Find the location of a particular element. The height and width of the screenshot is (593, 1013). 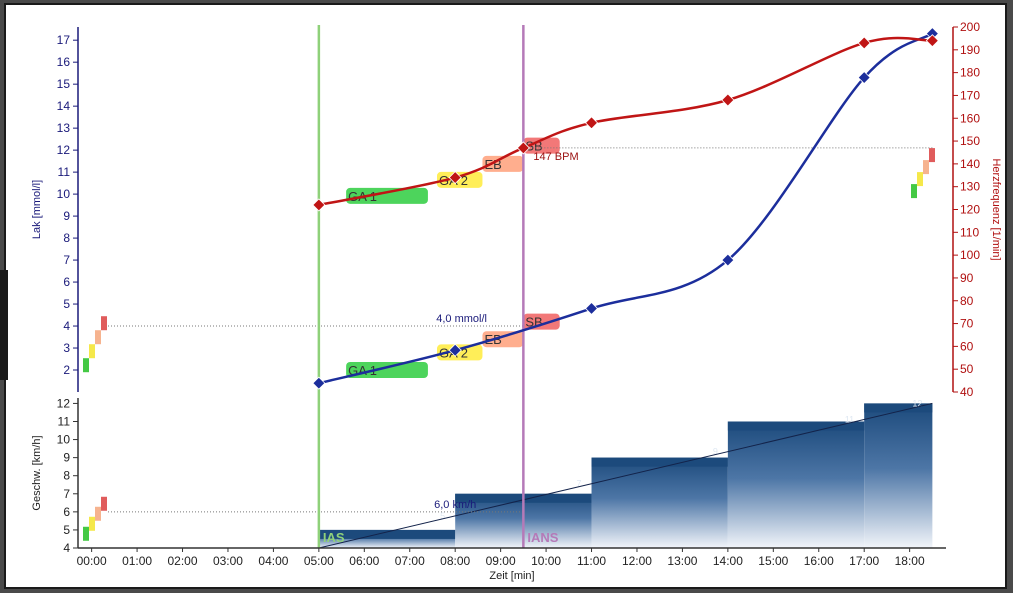

lactate-threshold-label: 4,0 mmol/l is located at coordinates (461, 319).